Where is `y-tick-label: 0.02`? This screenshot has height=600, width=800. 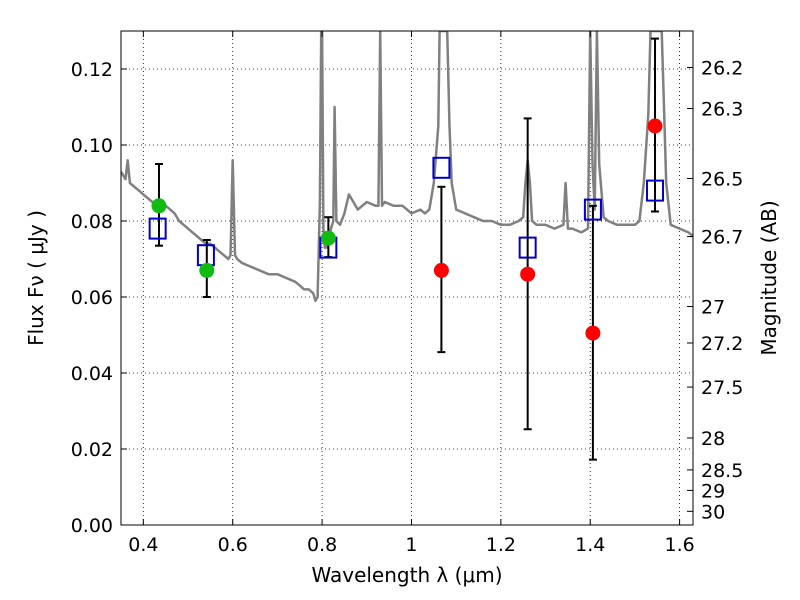
y-tick-label: 0.02 is located at coordinates (92, 450).